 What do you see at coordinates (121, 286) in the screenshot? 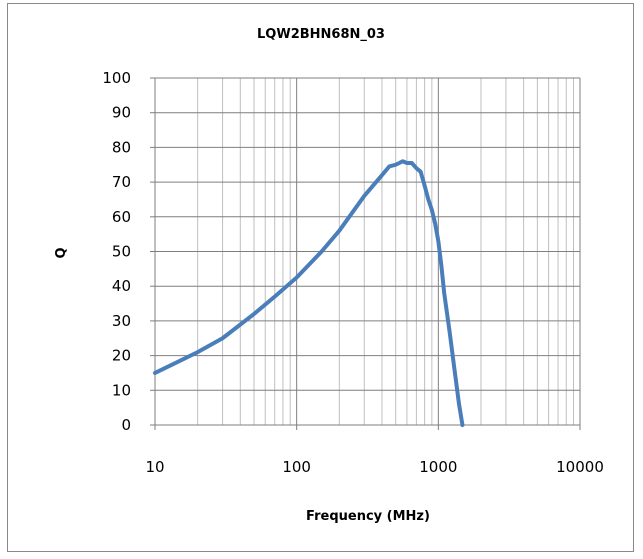
I see `y-tick-label: 40` at bounding box center [121, 286].